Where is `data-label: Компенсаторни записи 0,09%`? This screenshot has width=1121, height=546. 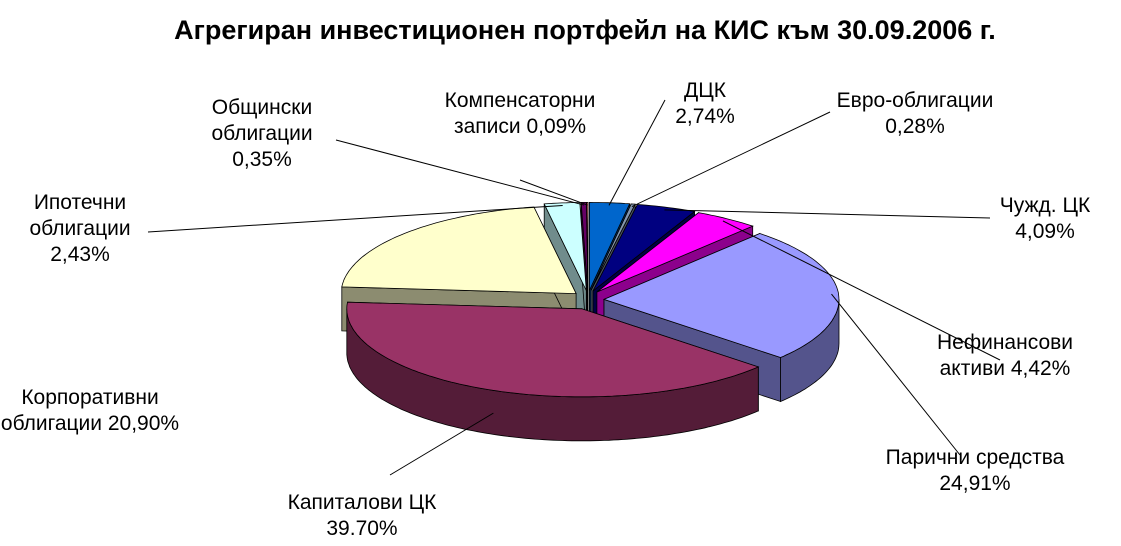
data-label: Компенсаторни записи 0,09% is located at coordinates (520, 114).